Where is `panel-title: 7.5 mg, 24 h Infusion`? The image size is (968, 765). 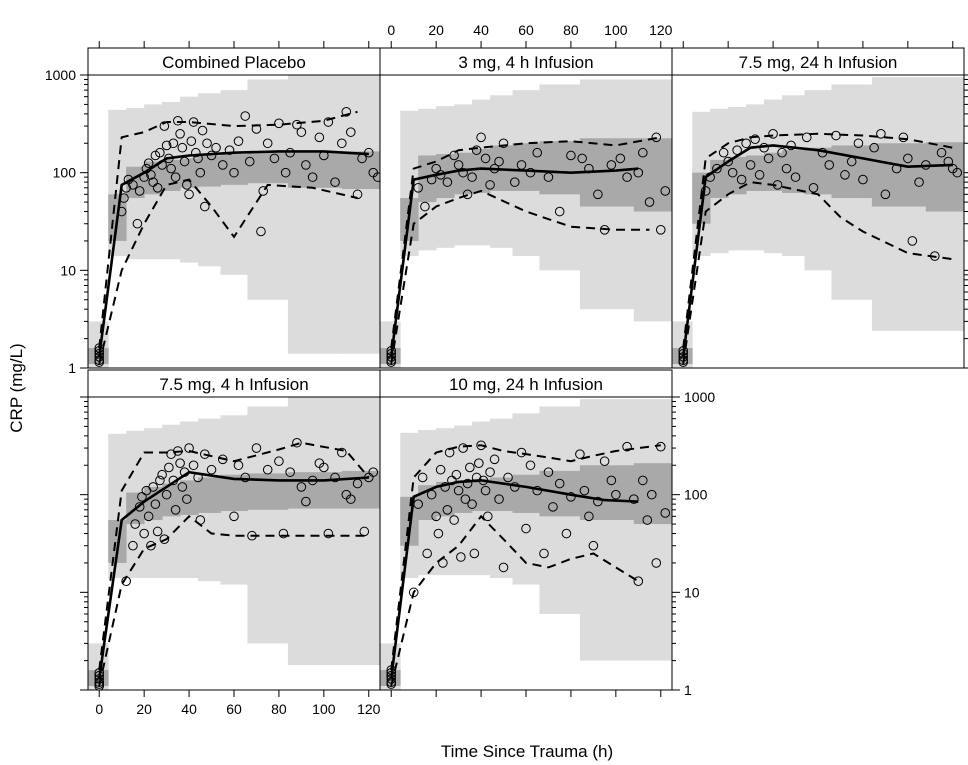 panel-title: 7.5 mg, 24 h Infusion is located at coordinates (818, 62).